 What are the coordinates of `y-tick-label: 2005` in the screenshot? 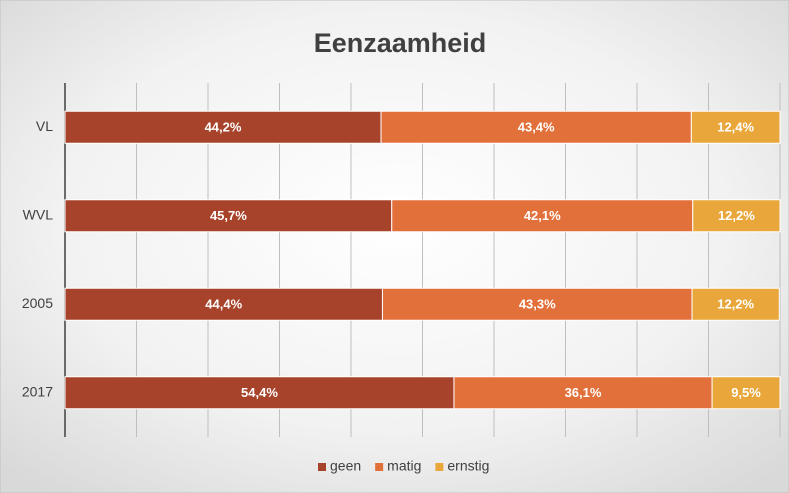 It's located at (37, 303).